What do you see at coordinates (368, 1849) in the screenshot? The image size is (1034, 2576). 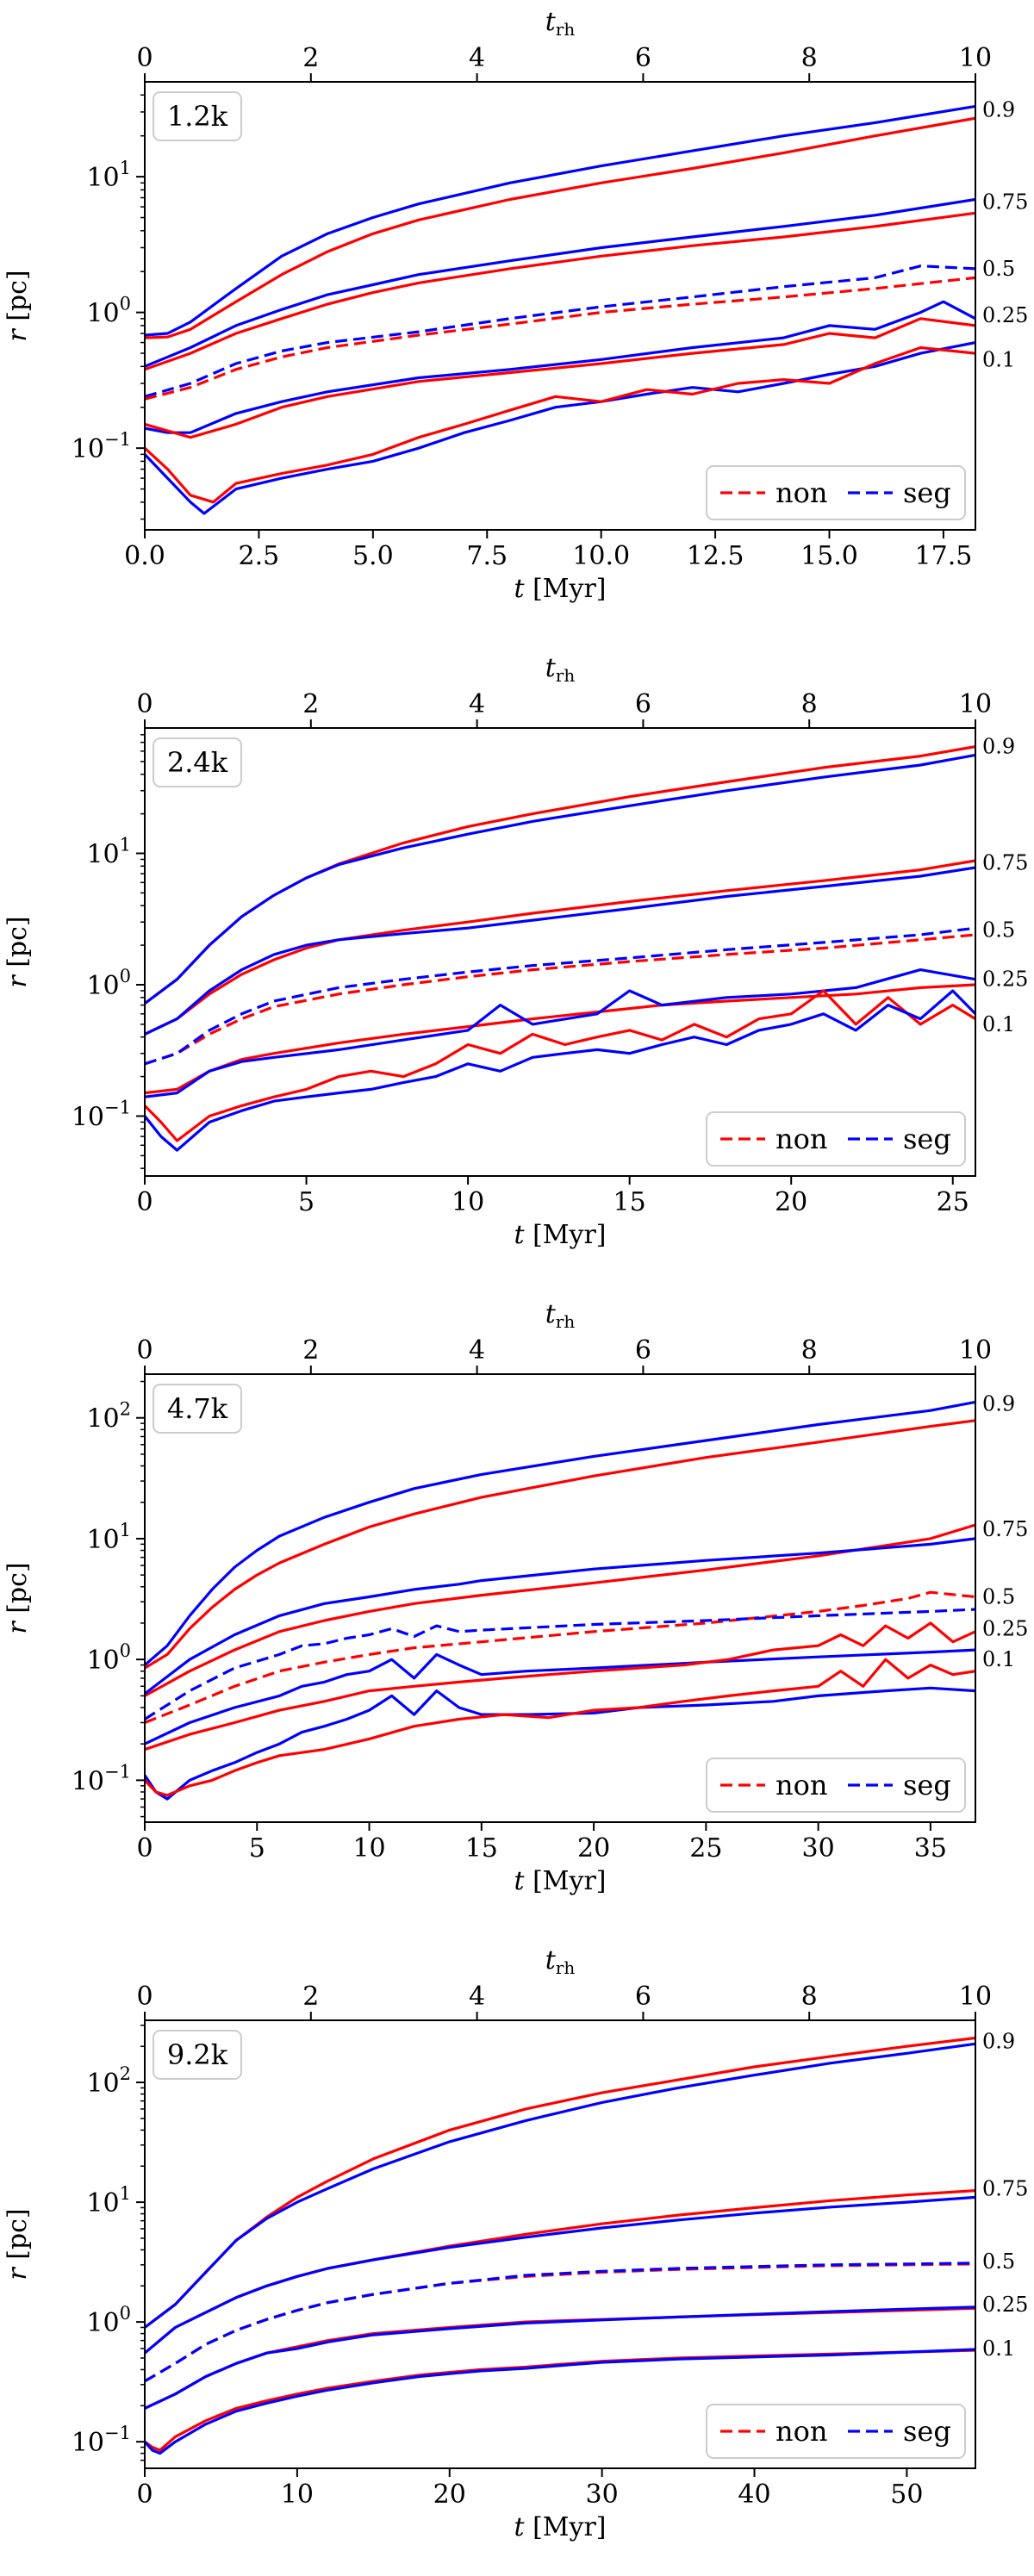 I see `x-tick-label: 10` at bounding box center [368, 1849].